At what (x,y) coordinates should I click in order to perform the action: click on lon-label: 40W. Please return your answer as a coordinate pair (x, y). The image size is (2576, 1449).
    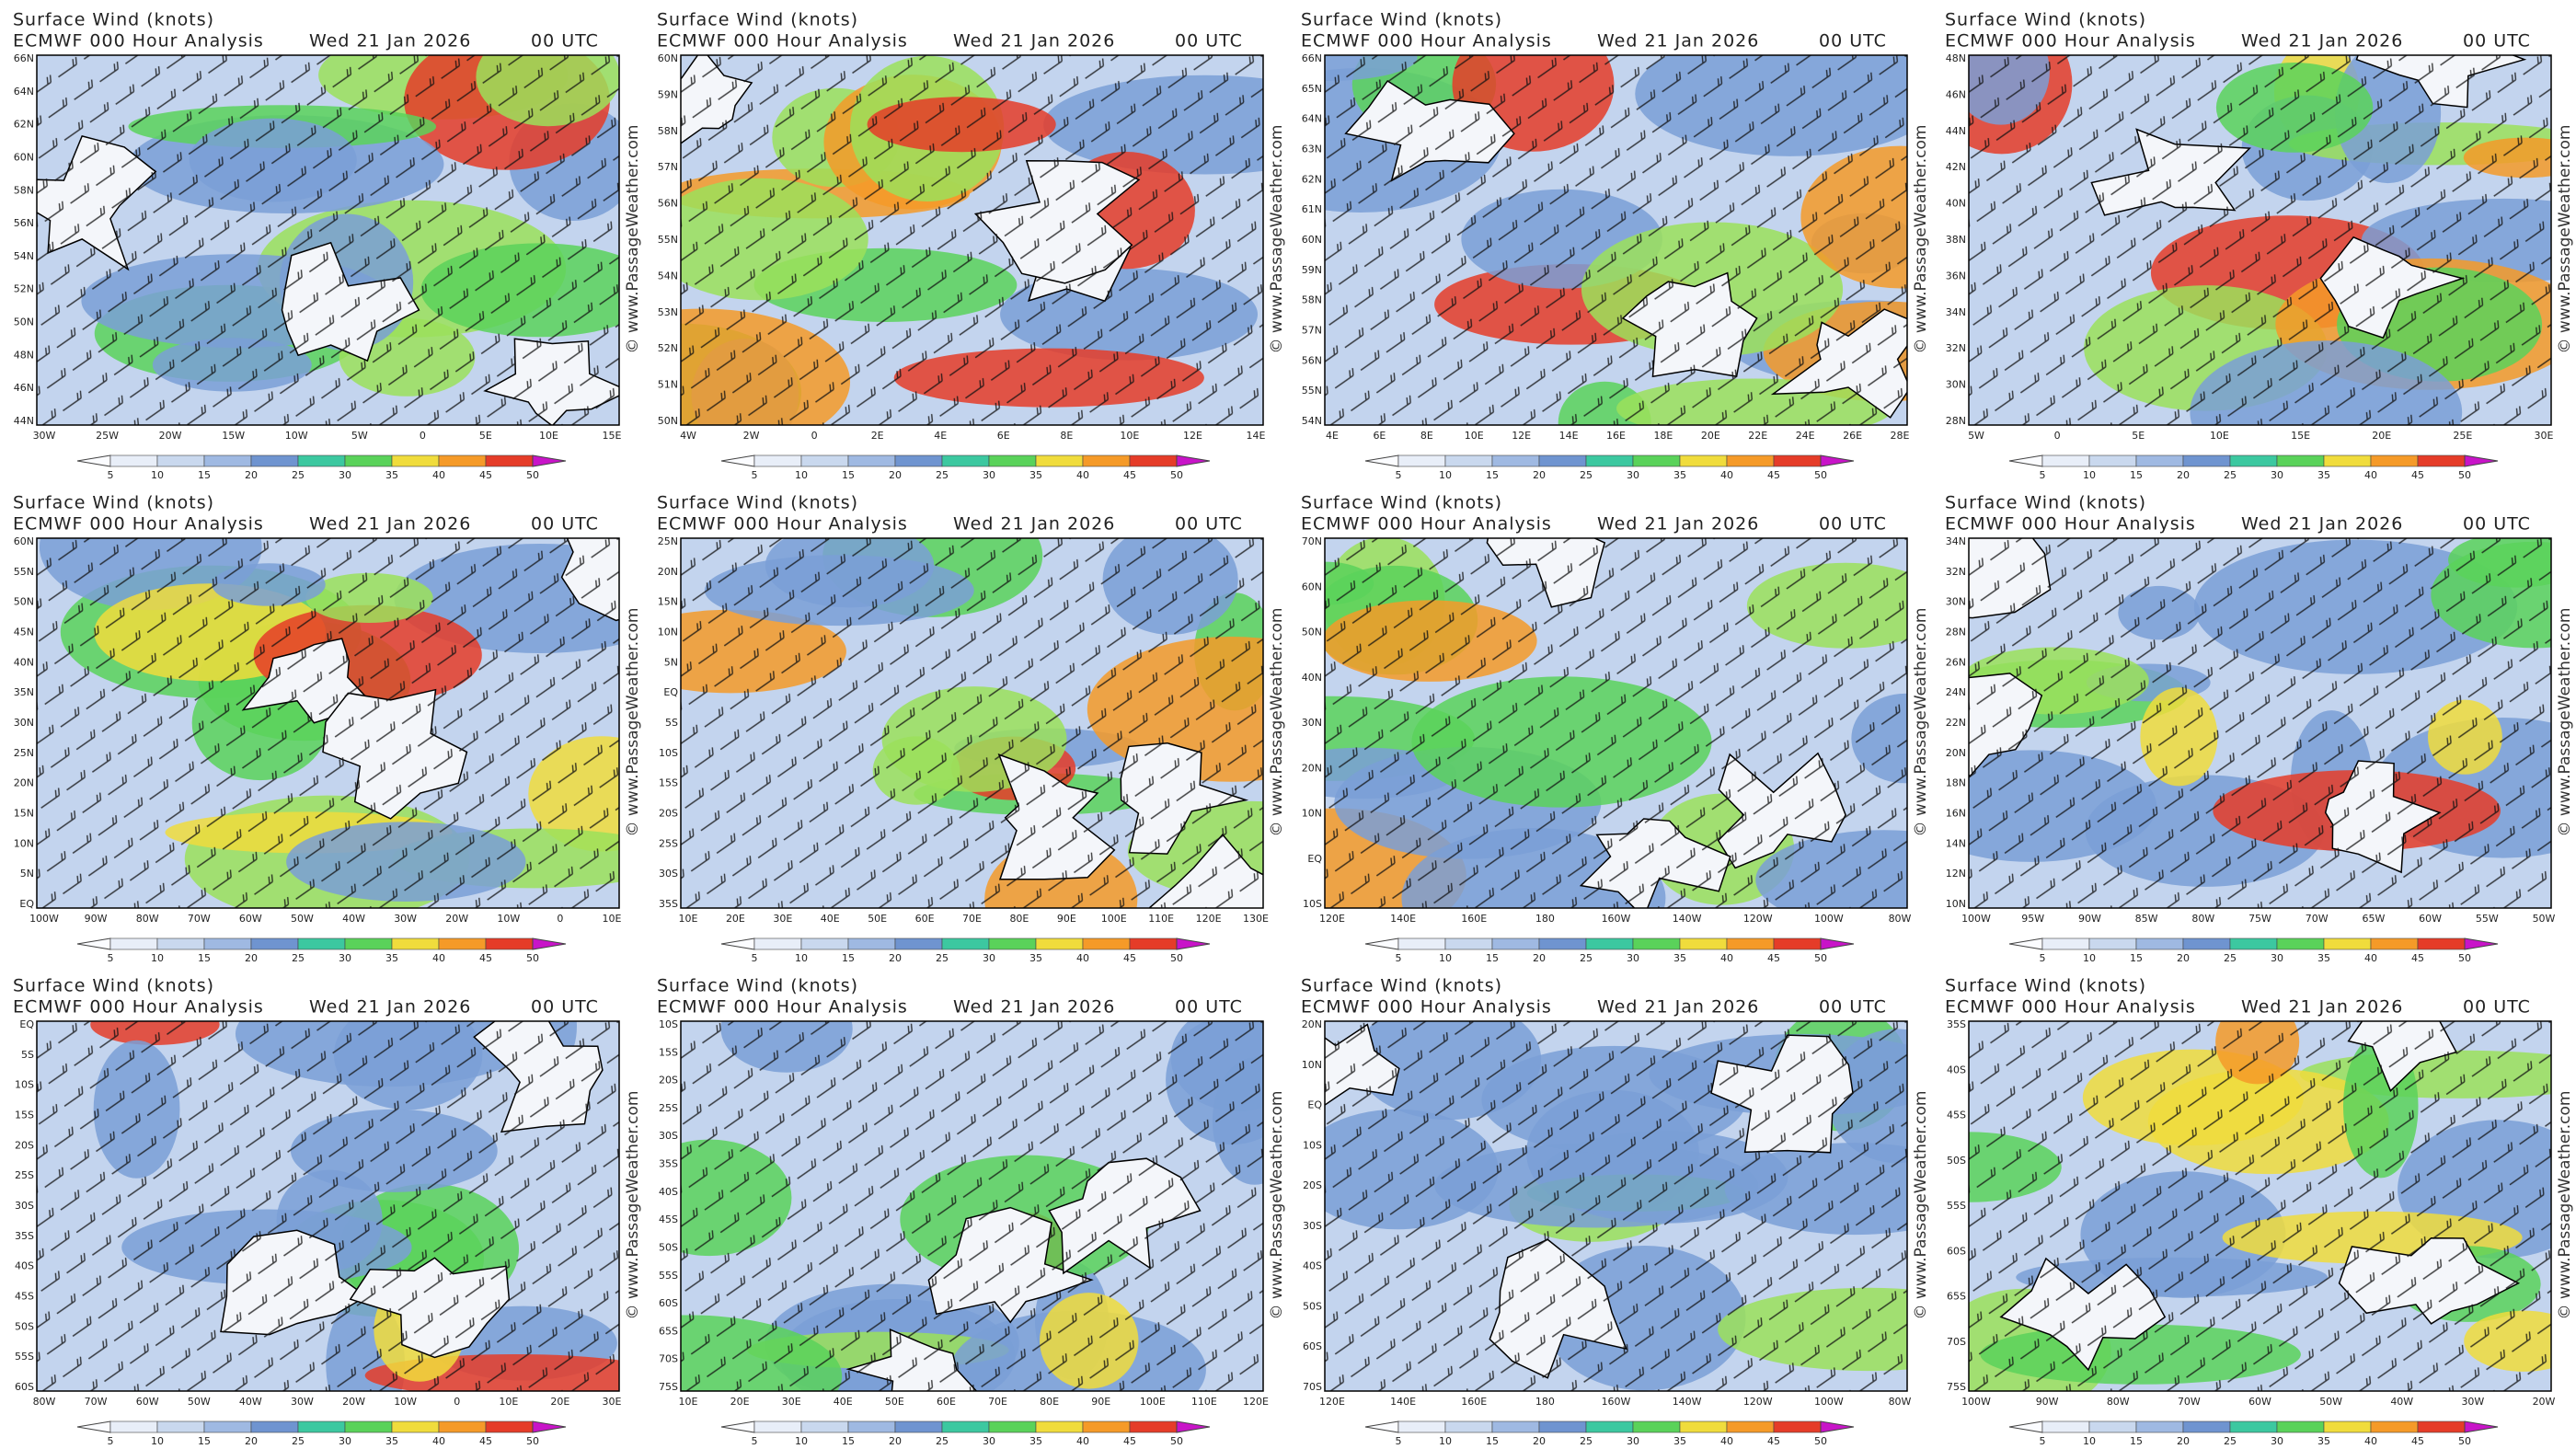
    Looking at the image, I should click on (353, 919).